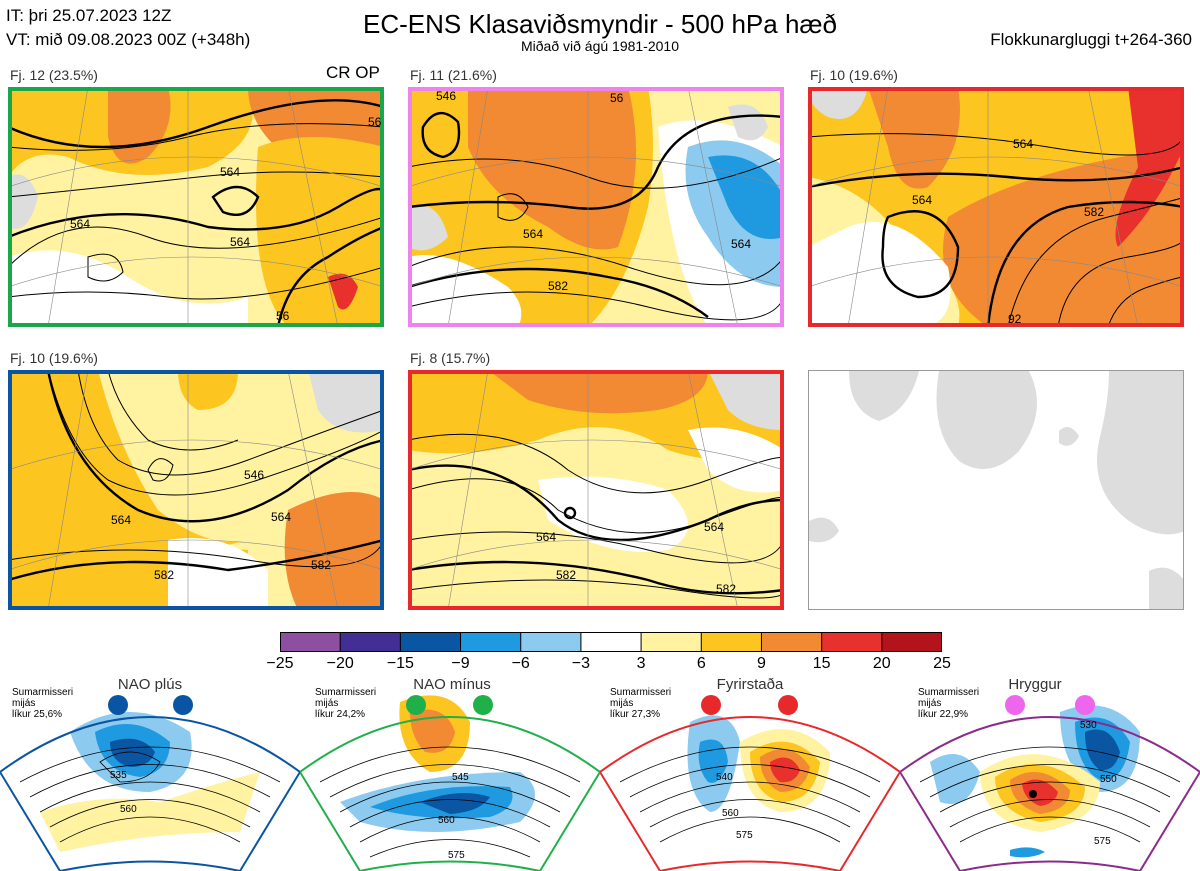 This screenshot has width=1200, height=871. I want to click on page-subtitle: Miðað við ágú 1981-2010, so click(599, 46).